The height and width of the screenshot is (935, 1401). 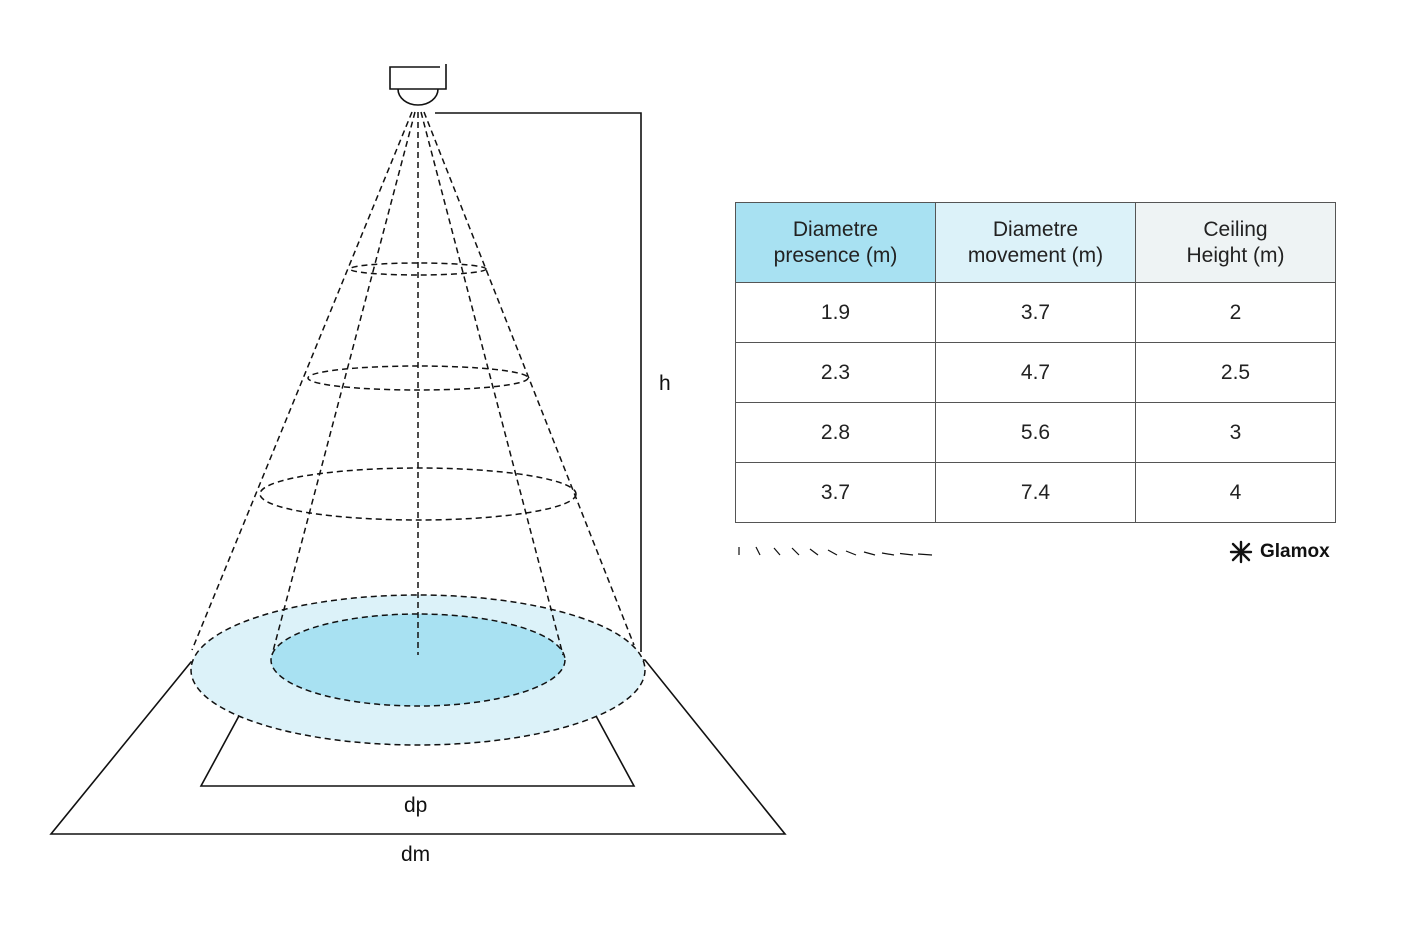 What do you see at coordinates (416, 805) in the screenshot?
I see `presence-diameter-label: dp` at bounding box center [416, 805].